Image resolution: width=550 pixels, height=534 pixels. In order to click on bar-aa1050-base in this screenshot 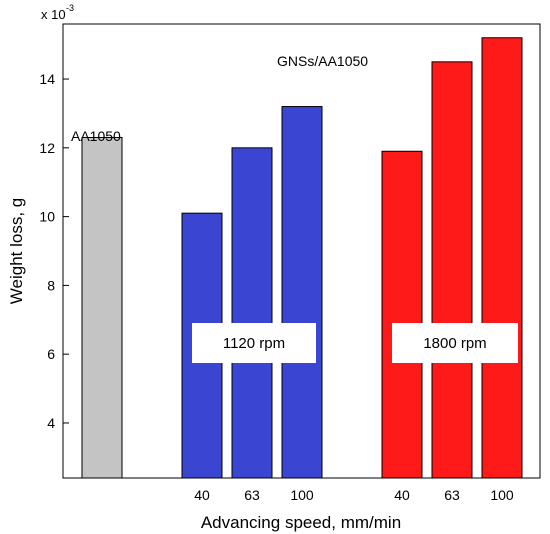, I will do `click(102, 308)`.